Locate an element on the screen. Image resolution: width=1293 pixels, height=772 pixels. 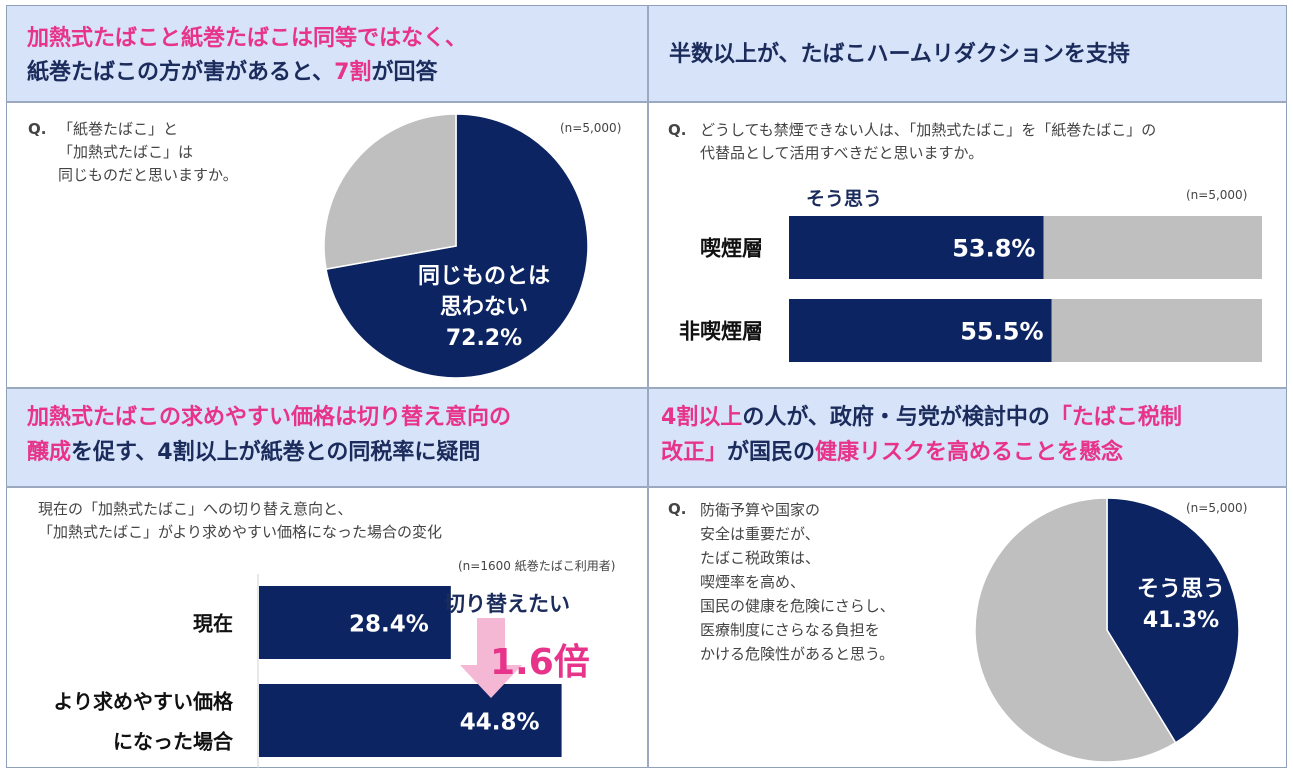
bar3-category-label: より求めやすい価格 is located at coordinates (143, 702).